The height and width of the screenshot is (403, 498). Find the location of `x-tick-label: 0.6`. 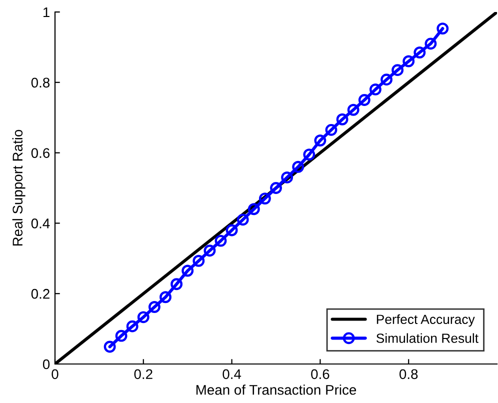

x-tick-label: 0.6 is located at coordinates (320, 374).